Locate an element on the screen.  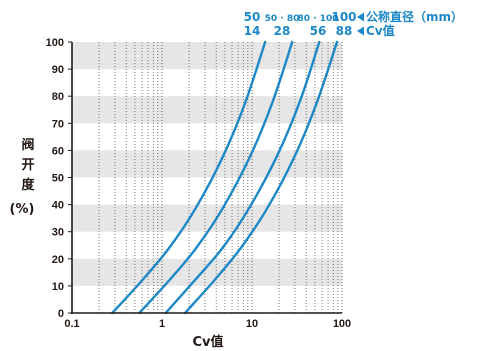
y-tick-label: 10 is located at coordinates (58, 287).